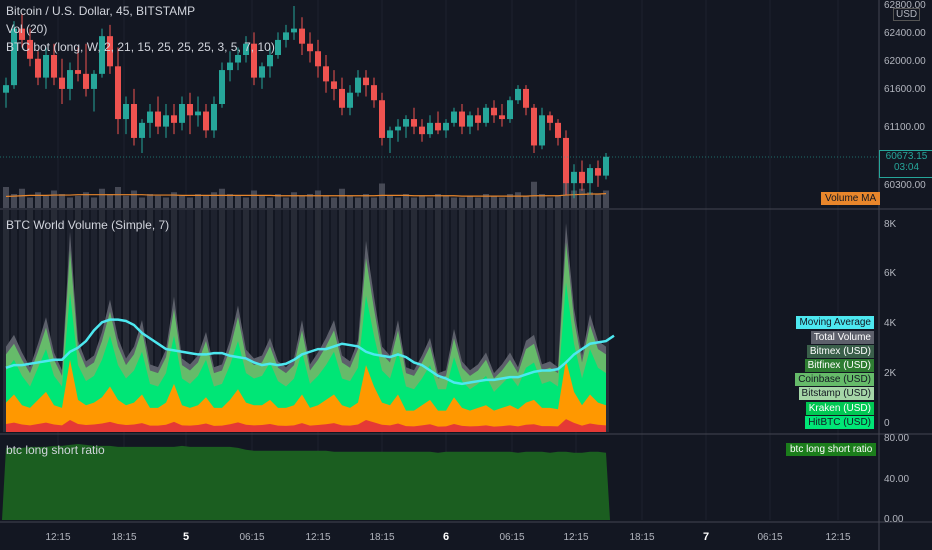 The height and width of the screenshot is (550, 932). Describe the element at coordinates (905, 185) in the screenshot. I see `price-tick: 60300.00` at that location.